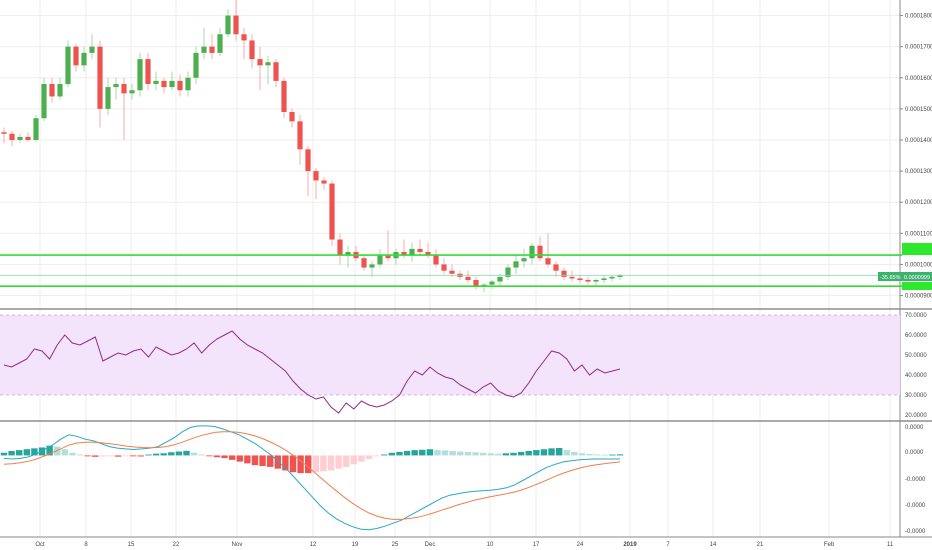  What do you see at coordinates (464, 545) in the screenshot?
I see `time-axis: Oct 8 15 22 Nov 12 19 25 Dec 10 17 24 2019 7 14 21 Feb 11` at bounding box center [464, 545].